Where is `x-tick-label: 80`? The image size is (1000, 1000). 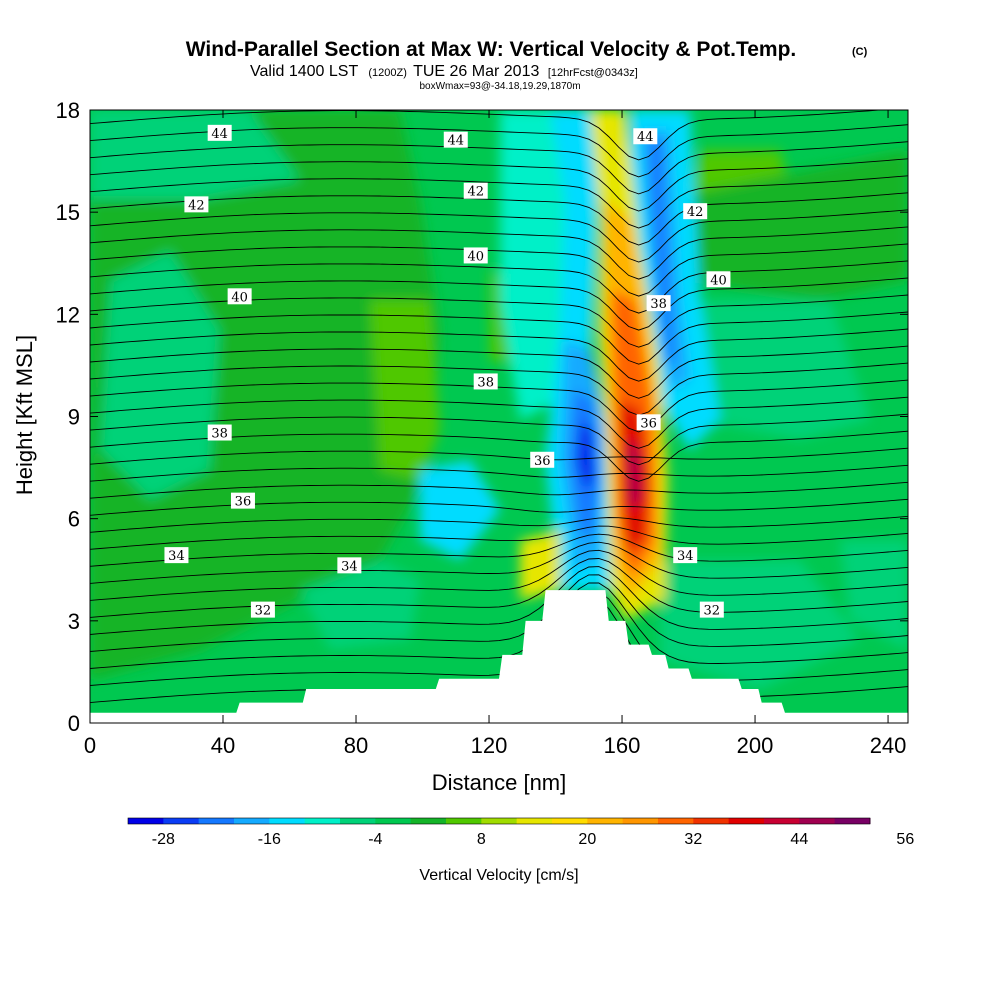
x-tick-label: 80 is located at coordinates (356, 745).